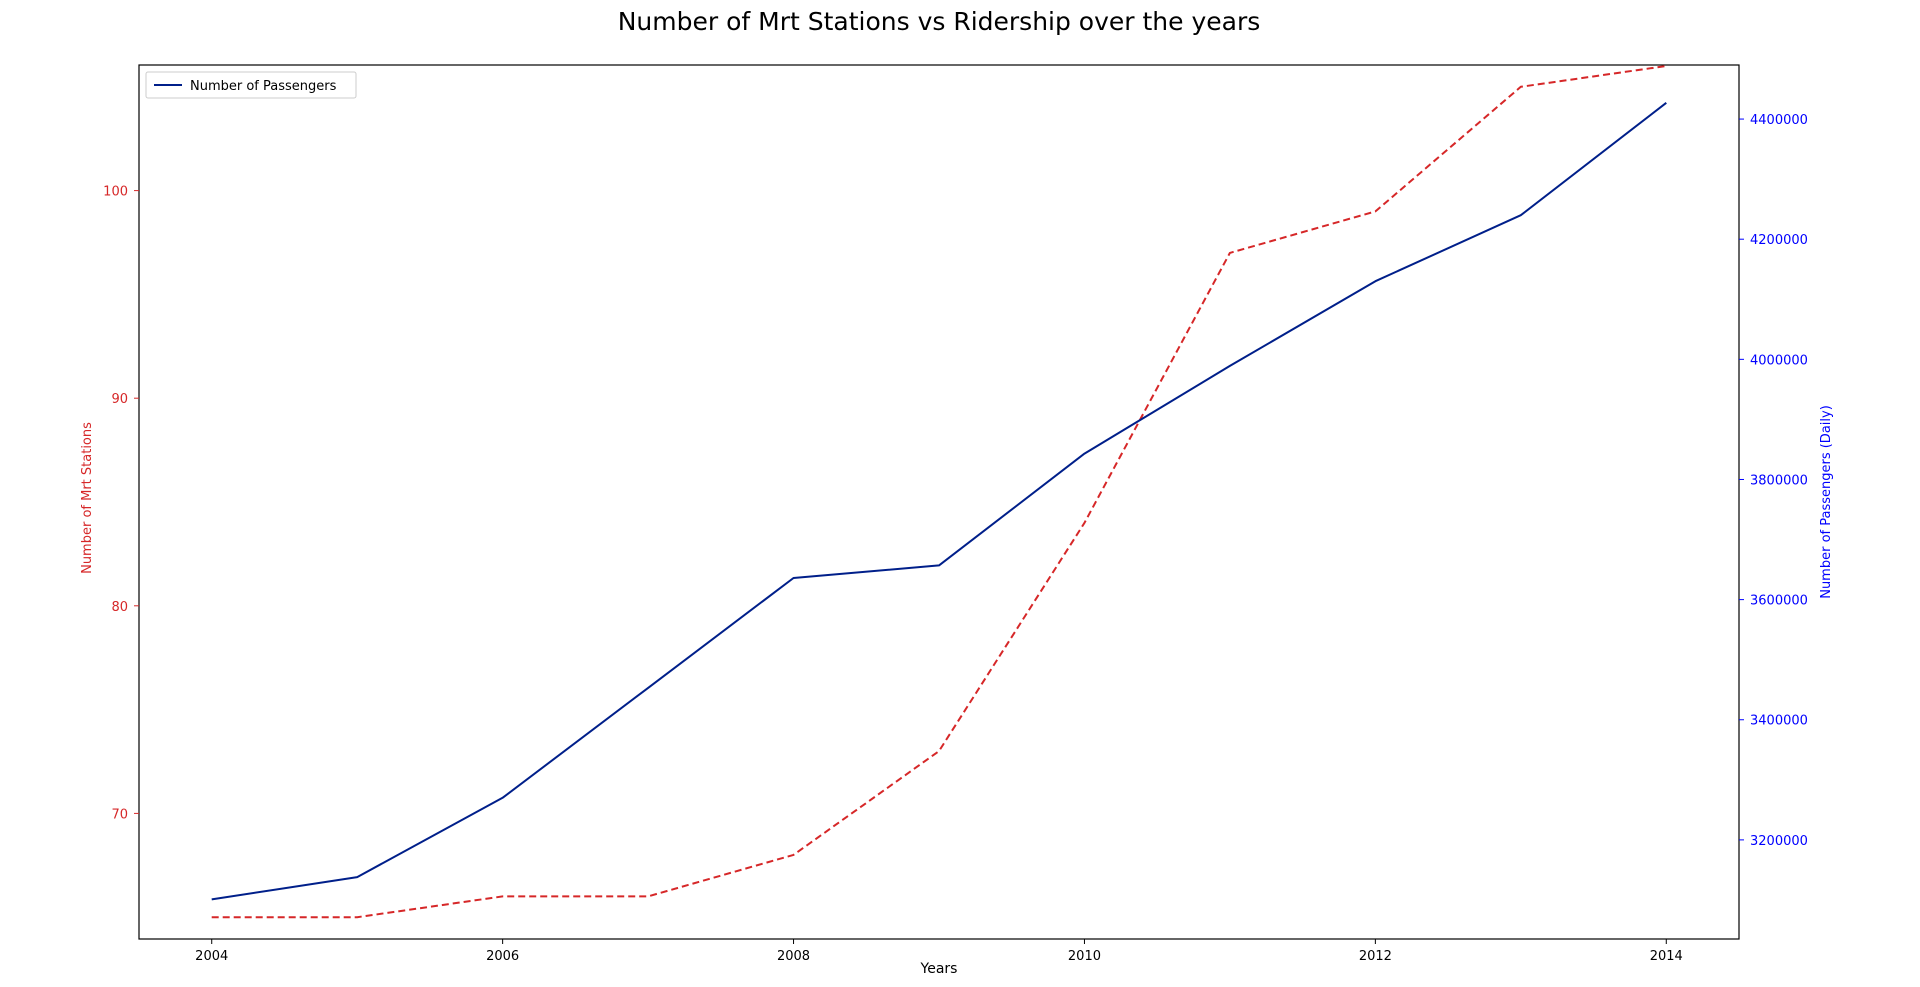  What do you see at coordinates (1375, 956) in the screenshot?
I see `x-tick-label: 2012` at bounding box center [1375, 956].